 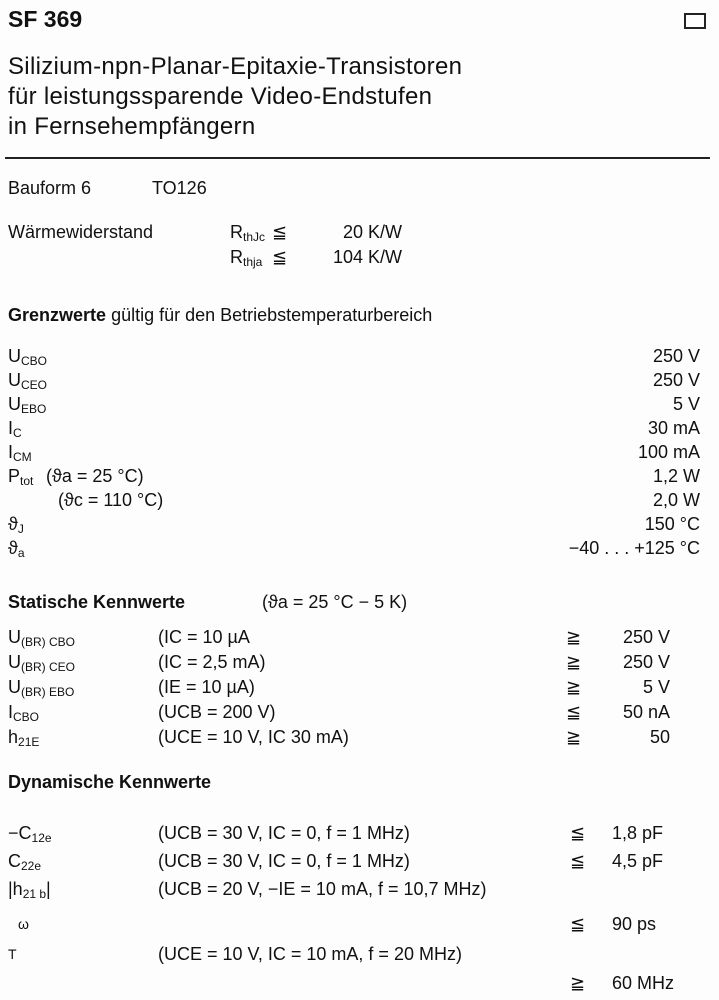 What do you see at coordinates (132, 126) in the screenshot?
I see `subtitle-line: in Fernsehempfängern` at bounding box center [132, 126].